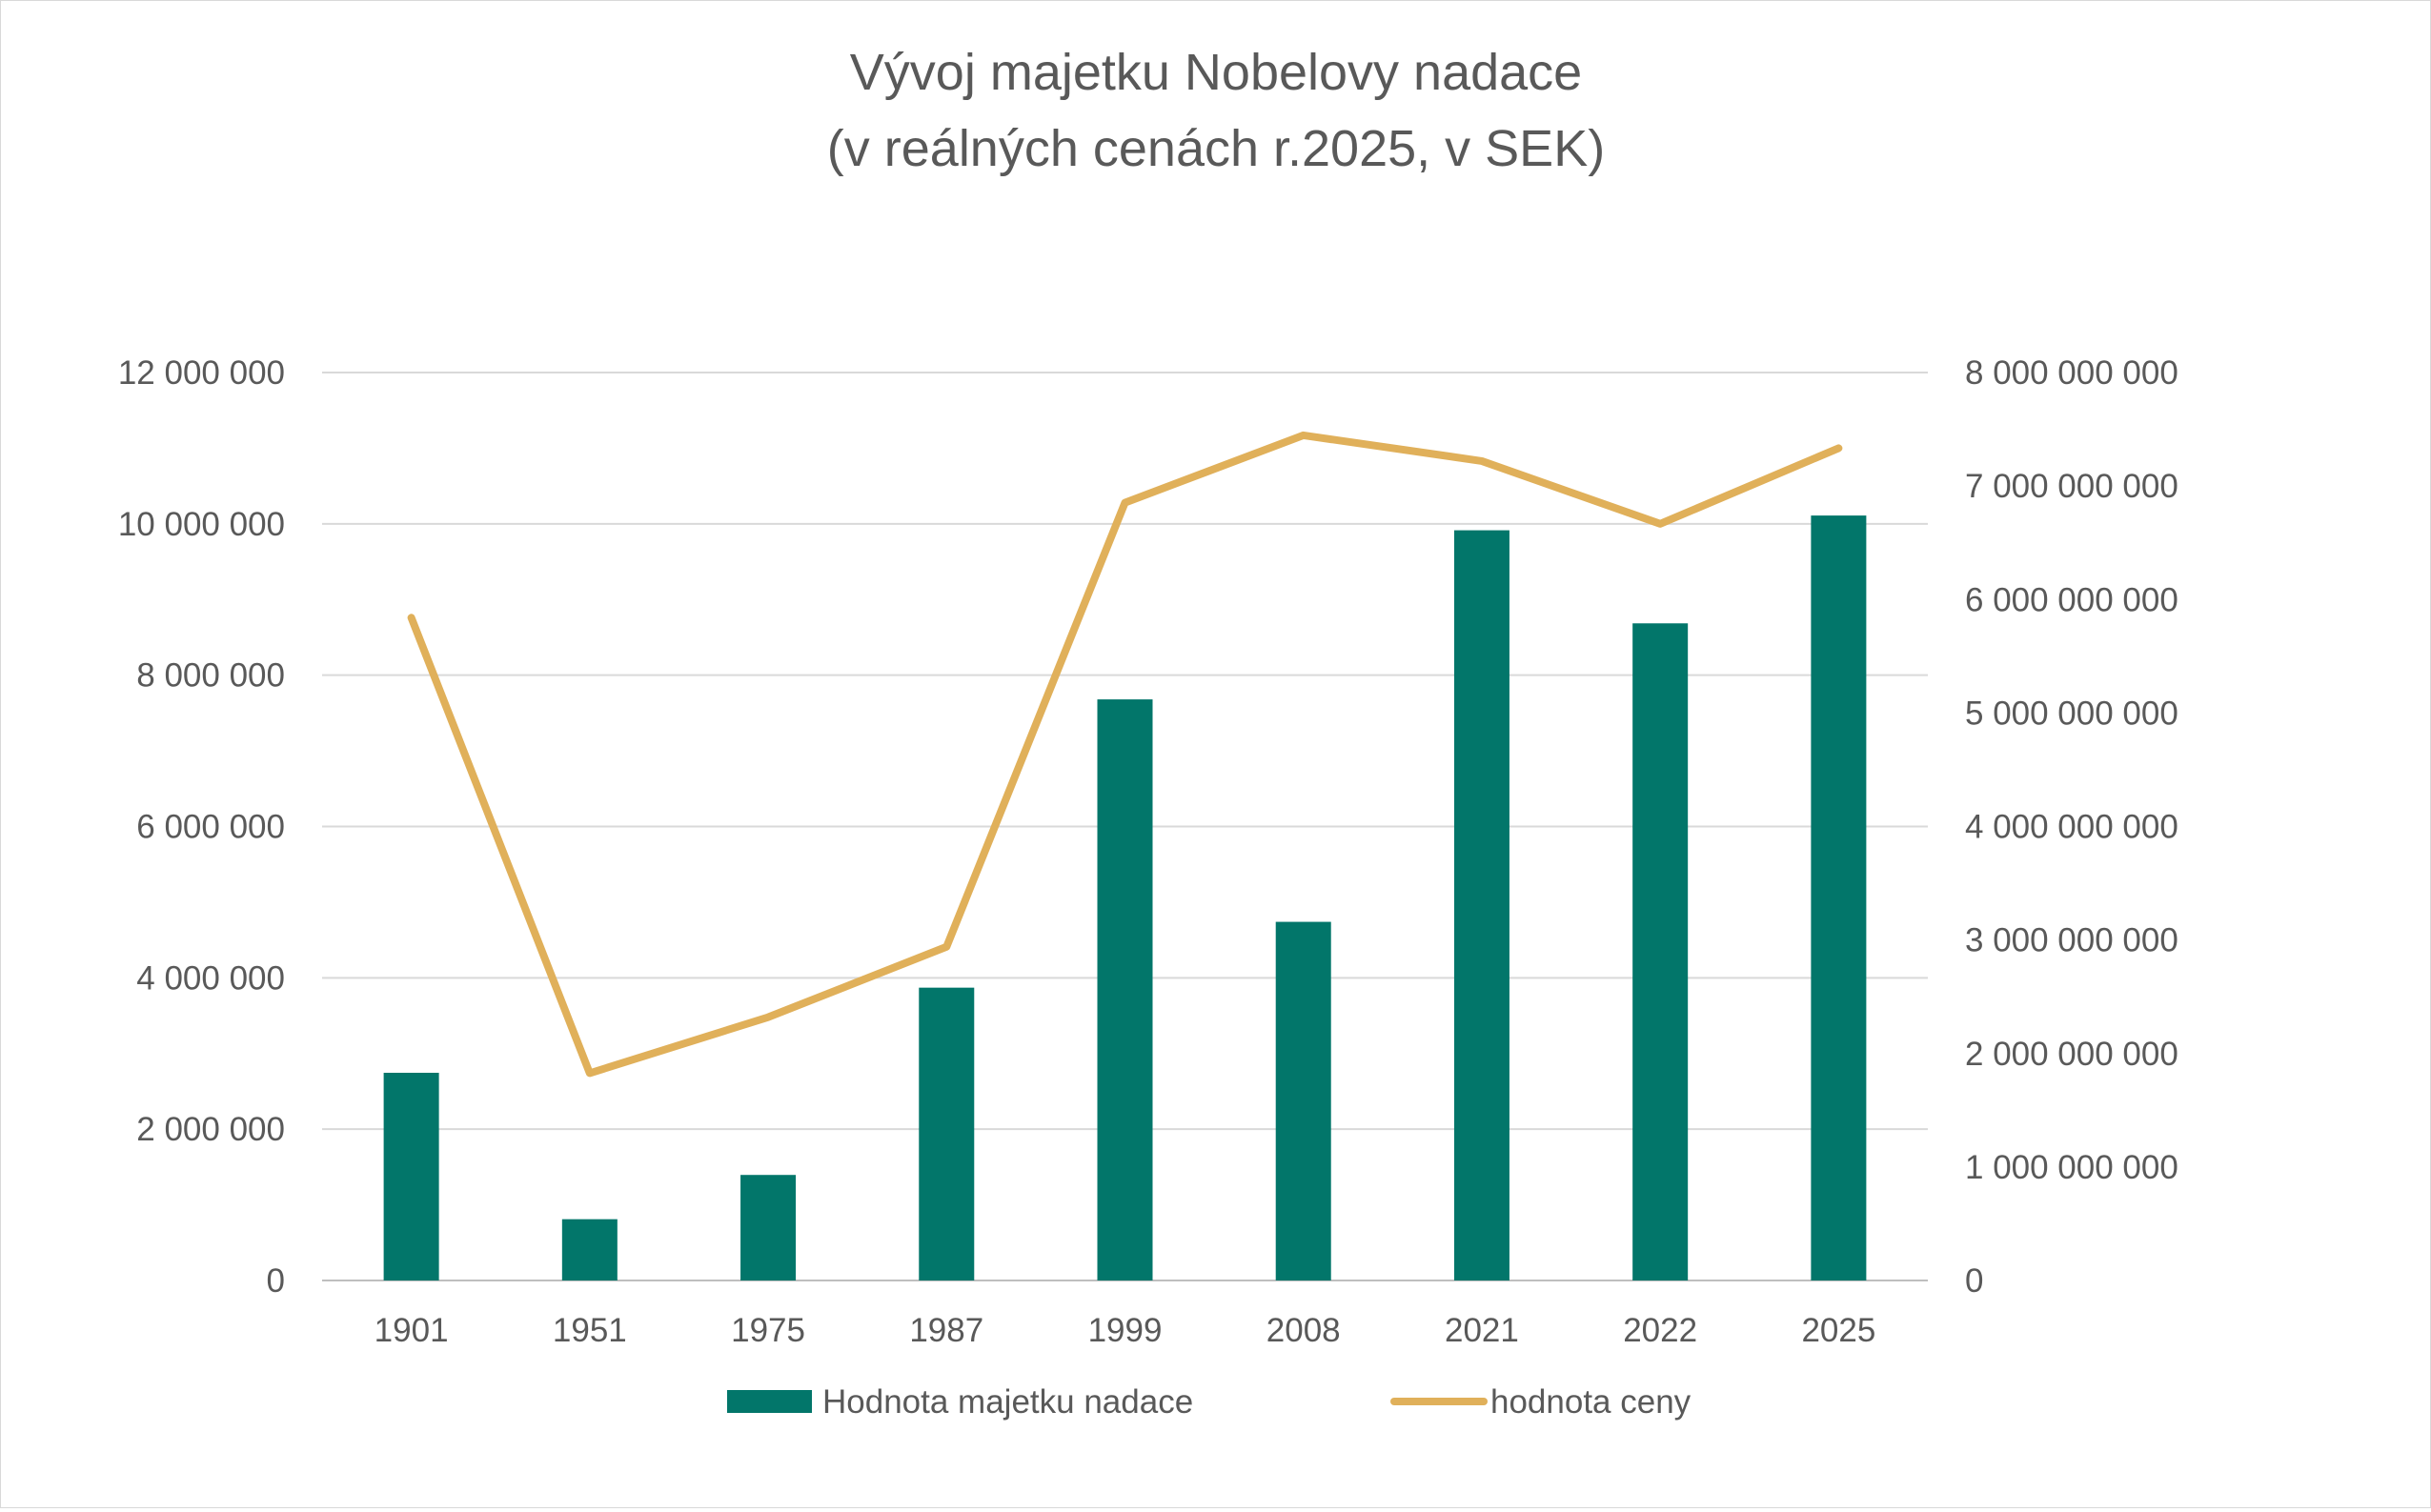 This screenshot has width=2431, height=1512. What do you see at coordinates (210, 978) in the screenshot?
I see `left-axis-tick-label: 4 000 000` at bounding box center [210, 978].